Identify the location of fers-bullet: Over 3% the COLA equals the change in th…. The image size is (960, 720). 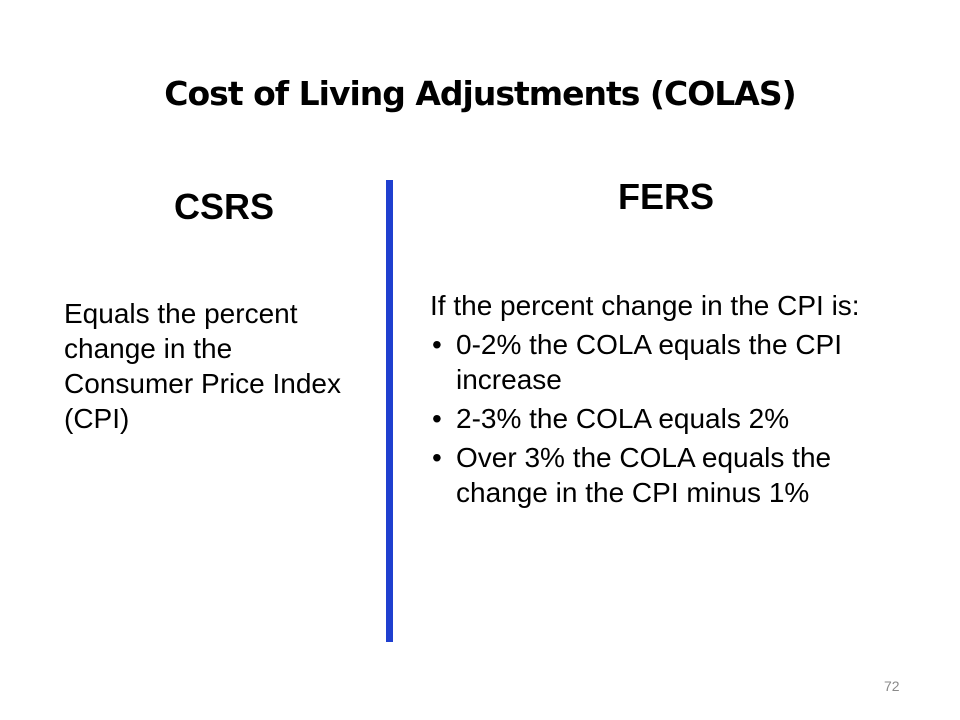
(675, 475).